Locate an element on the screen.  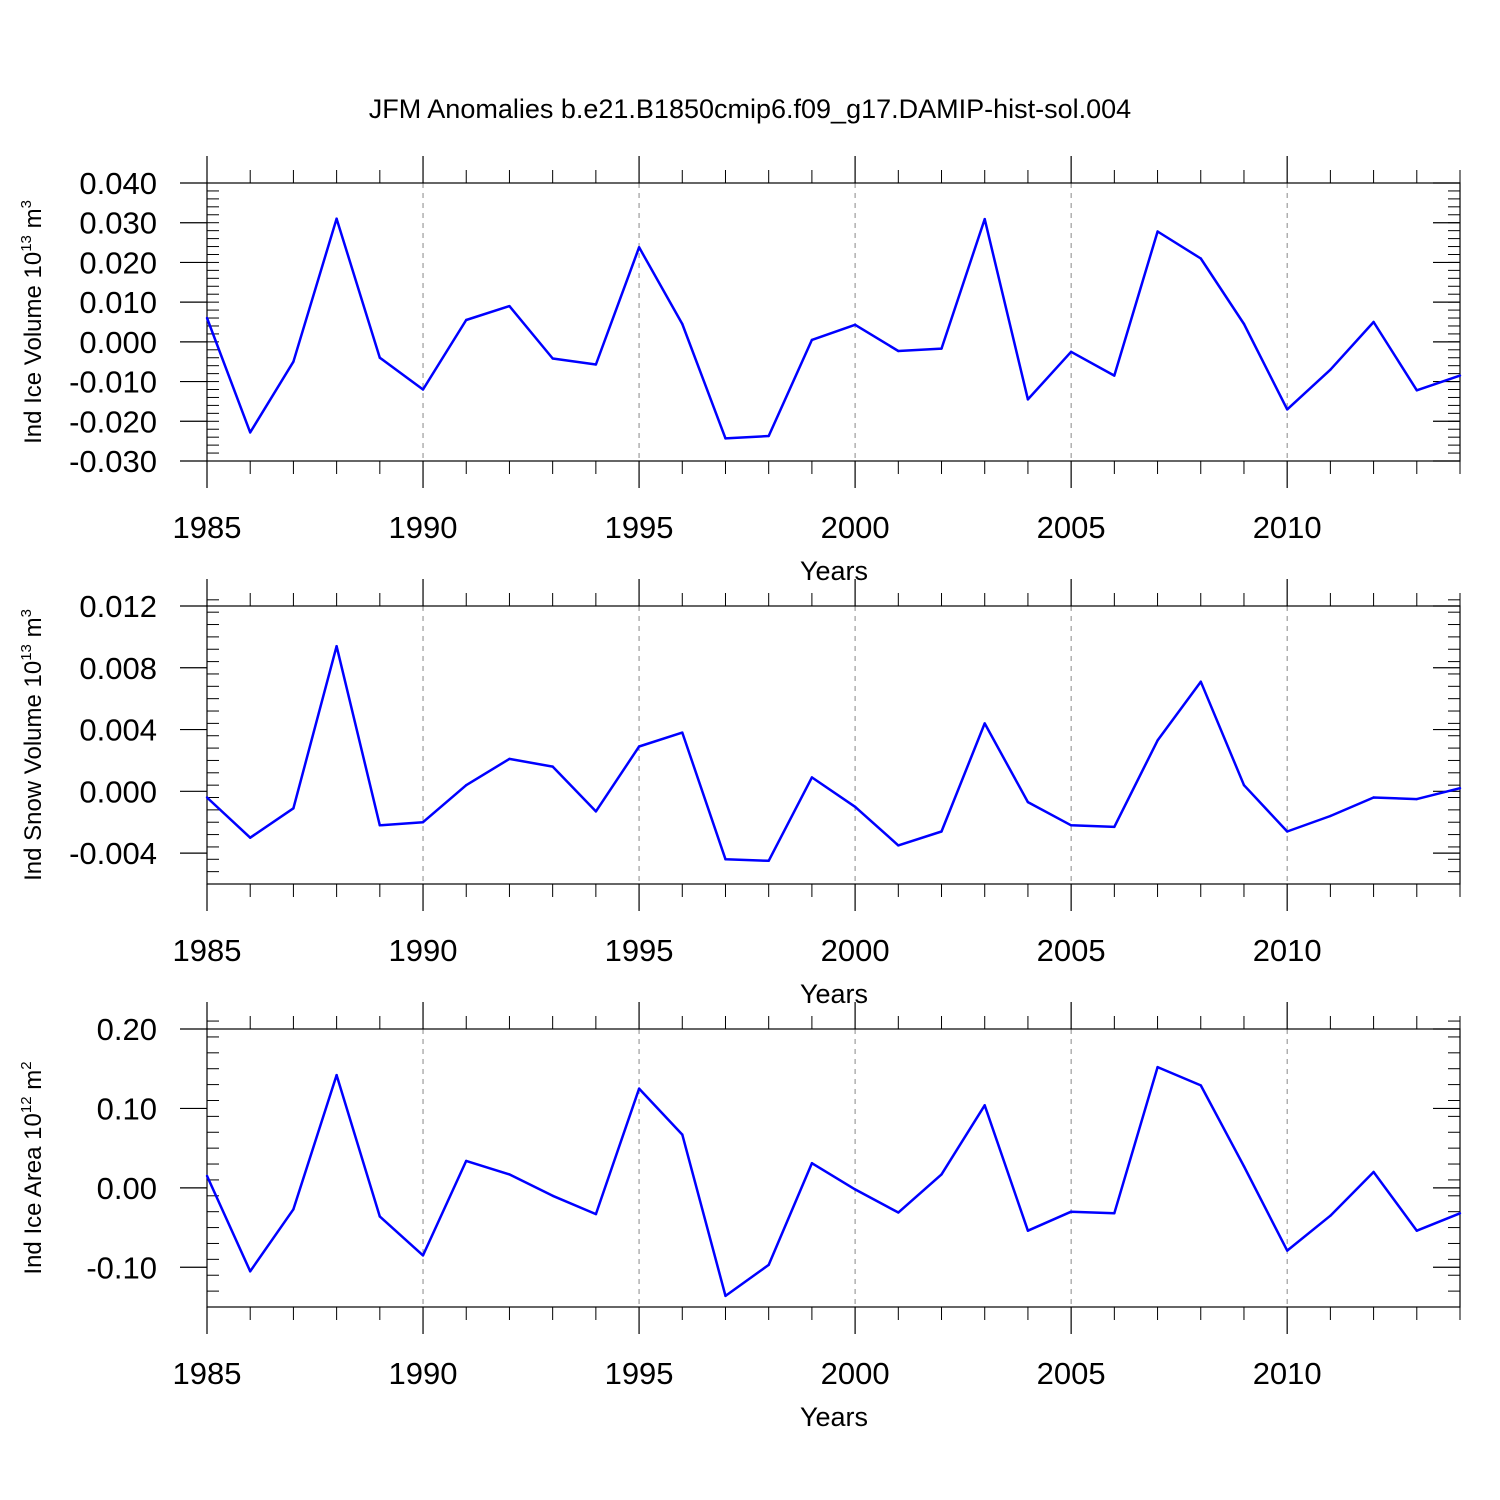
x-axis-label: Years is located at coordinates (834, 994).